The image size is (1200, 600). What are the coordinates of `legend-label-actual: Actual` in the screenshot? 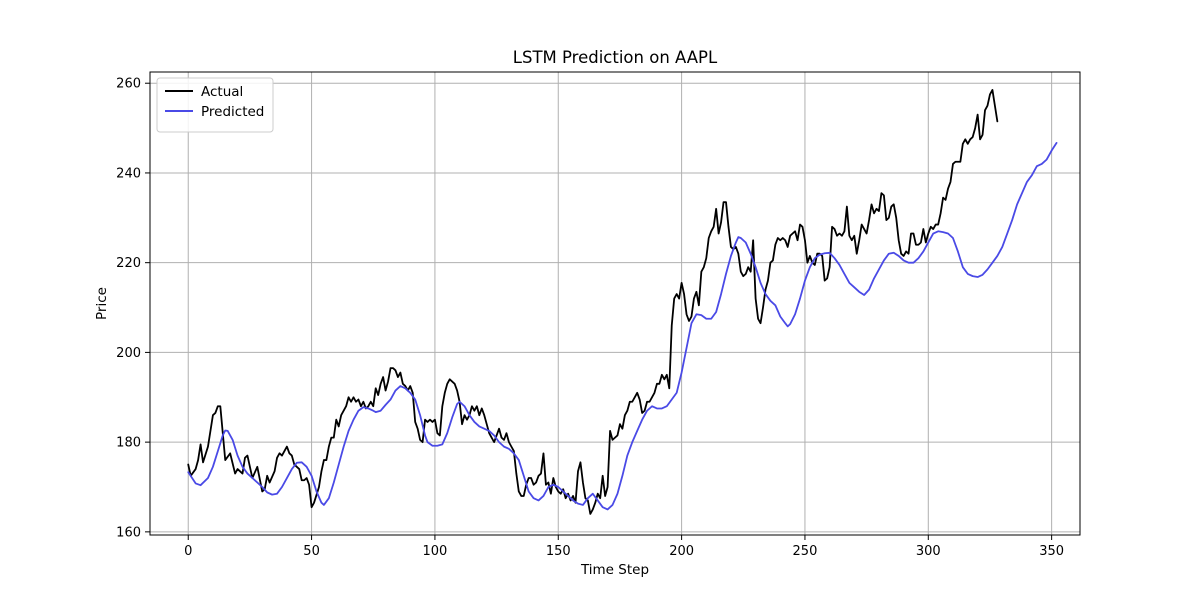 It's located at (222, 92).